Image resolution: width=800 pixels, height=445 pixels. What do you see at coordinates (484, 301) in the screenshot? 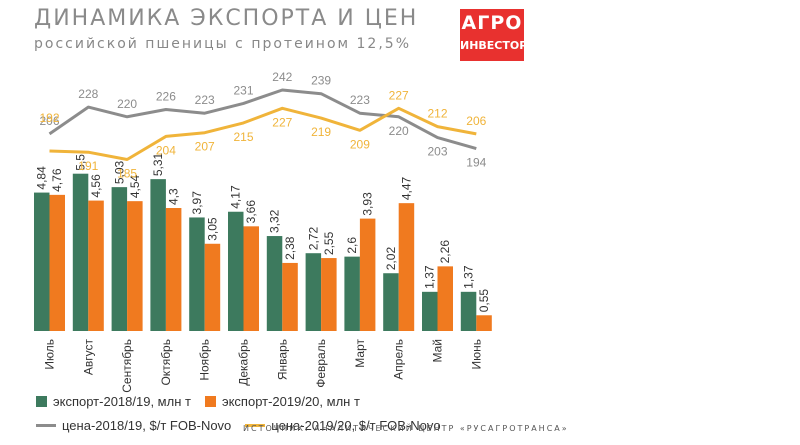
I see `bar-value-label: 0,55` at bounding box center [484, 301].